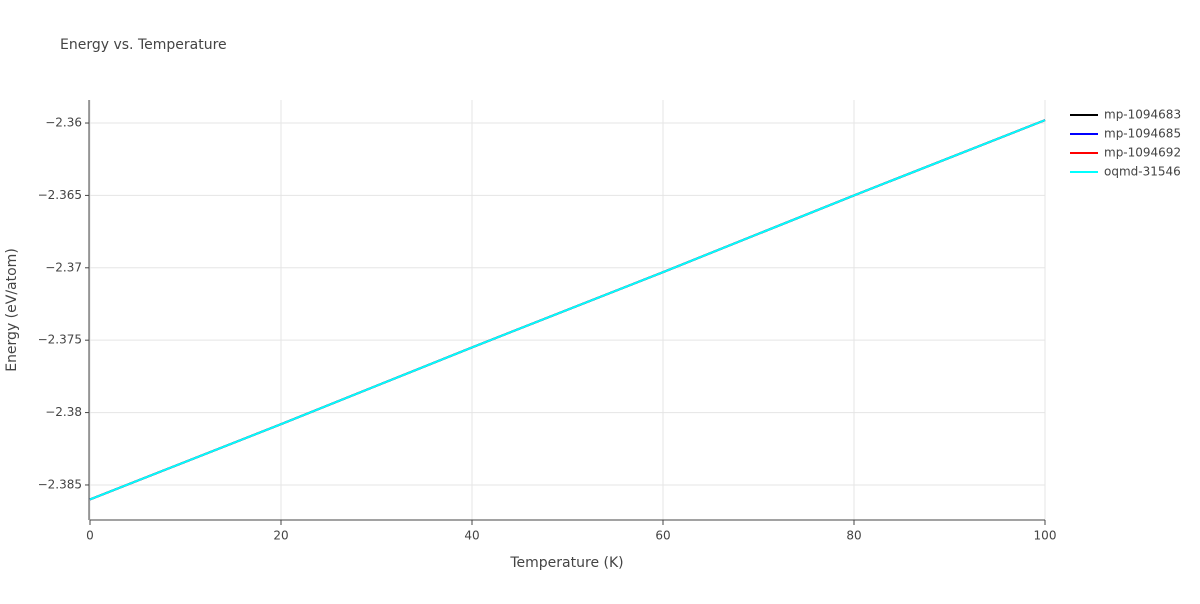 This screenshot has width=1200, height=604. I want to click on x-tick-label: 60, so click(662, 536).